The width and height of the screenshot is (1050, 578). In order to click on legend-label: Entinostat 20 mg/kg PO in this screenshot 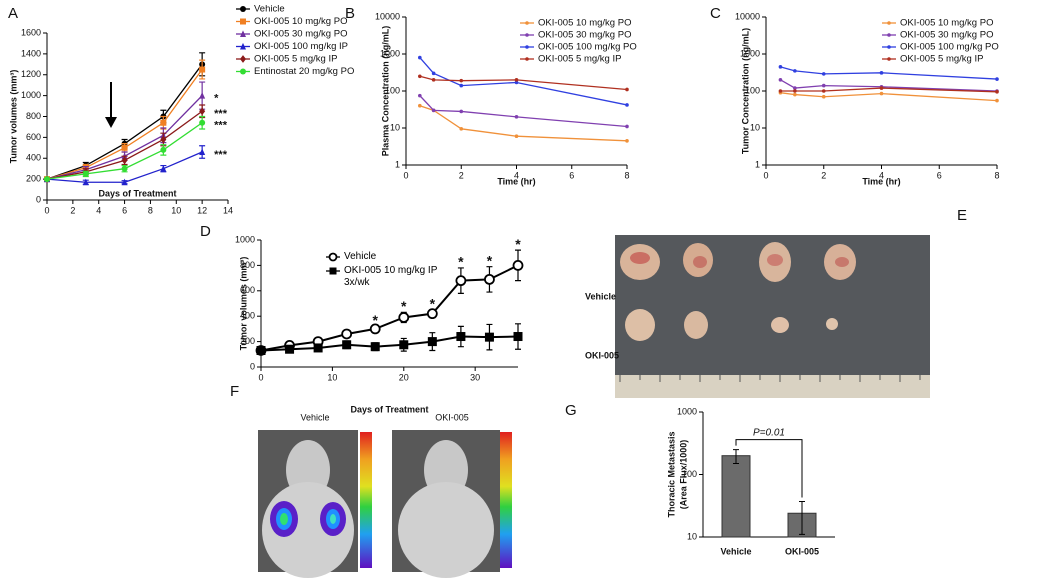, I will do `click(304, 71)`.